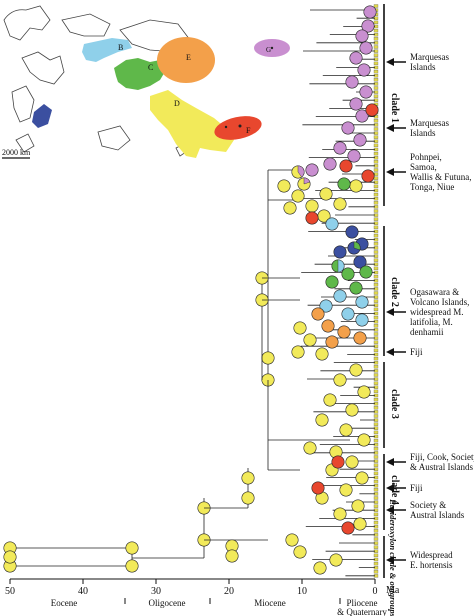 This screenshot has height=616, width=474. Describe the element at coordinates (362, 611) in the screenshot. I see `epoch-quaternary: & Quaternary` at that location.